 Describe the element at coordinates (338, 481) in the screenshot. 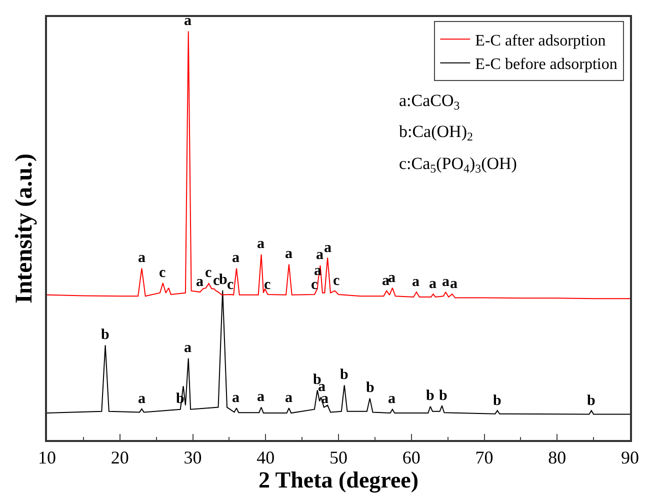

I see `x-axis-title: 2 Theta (degree)` at that location.